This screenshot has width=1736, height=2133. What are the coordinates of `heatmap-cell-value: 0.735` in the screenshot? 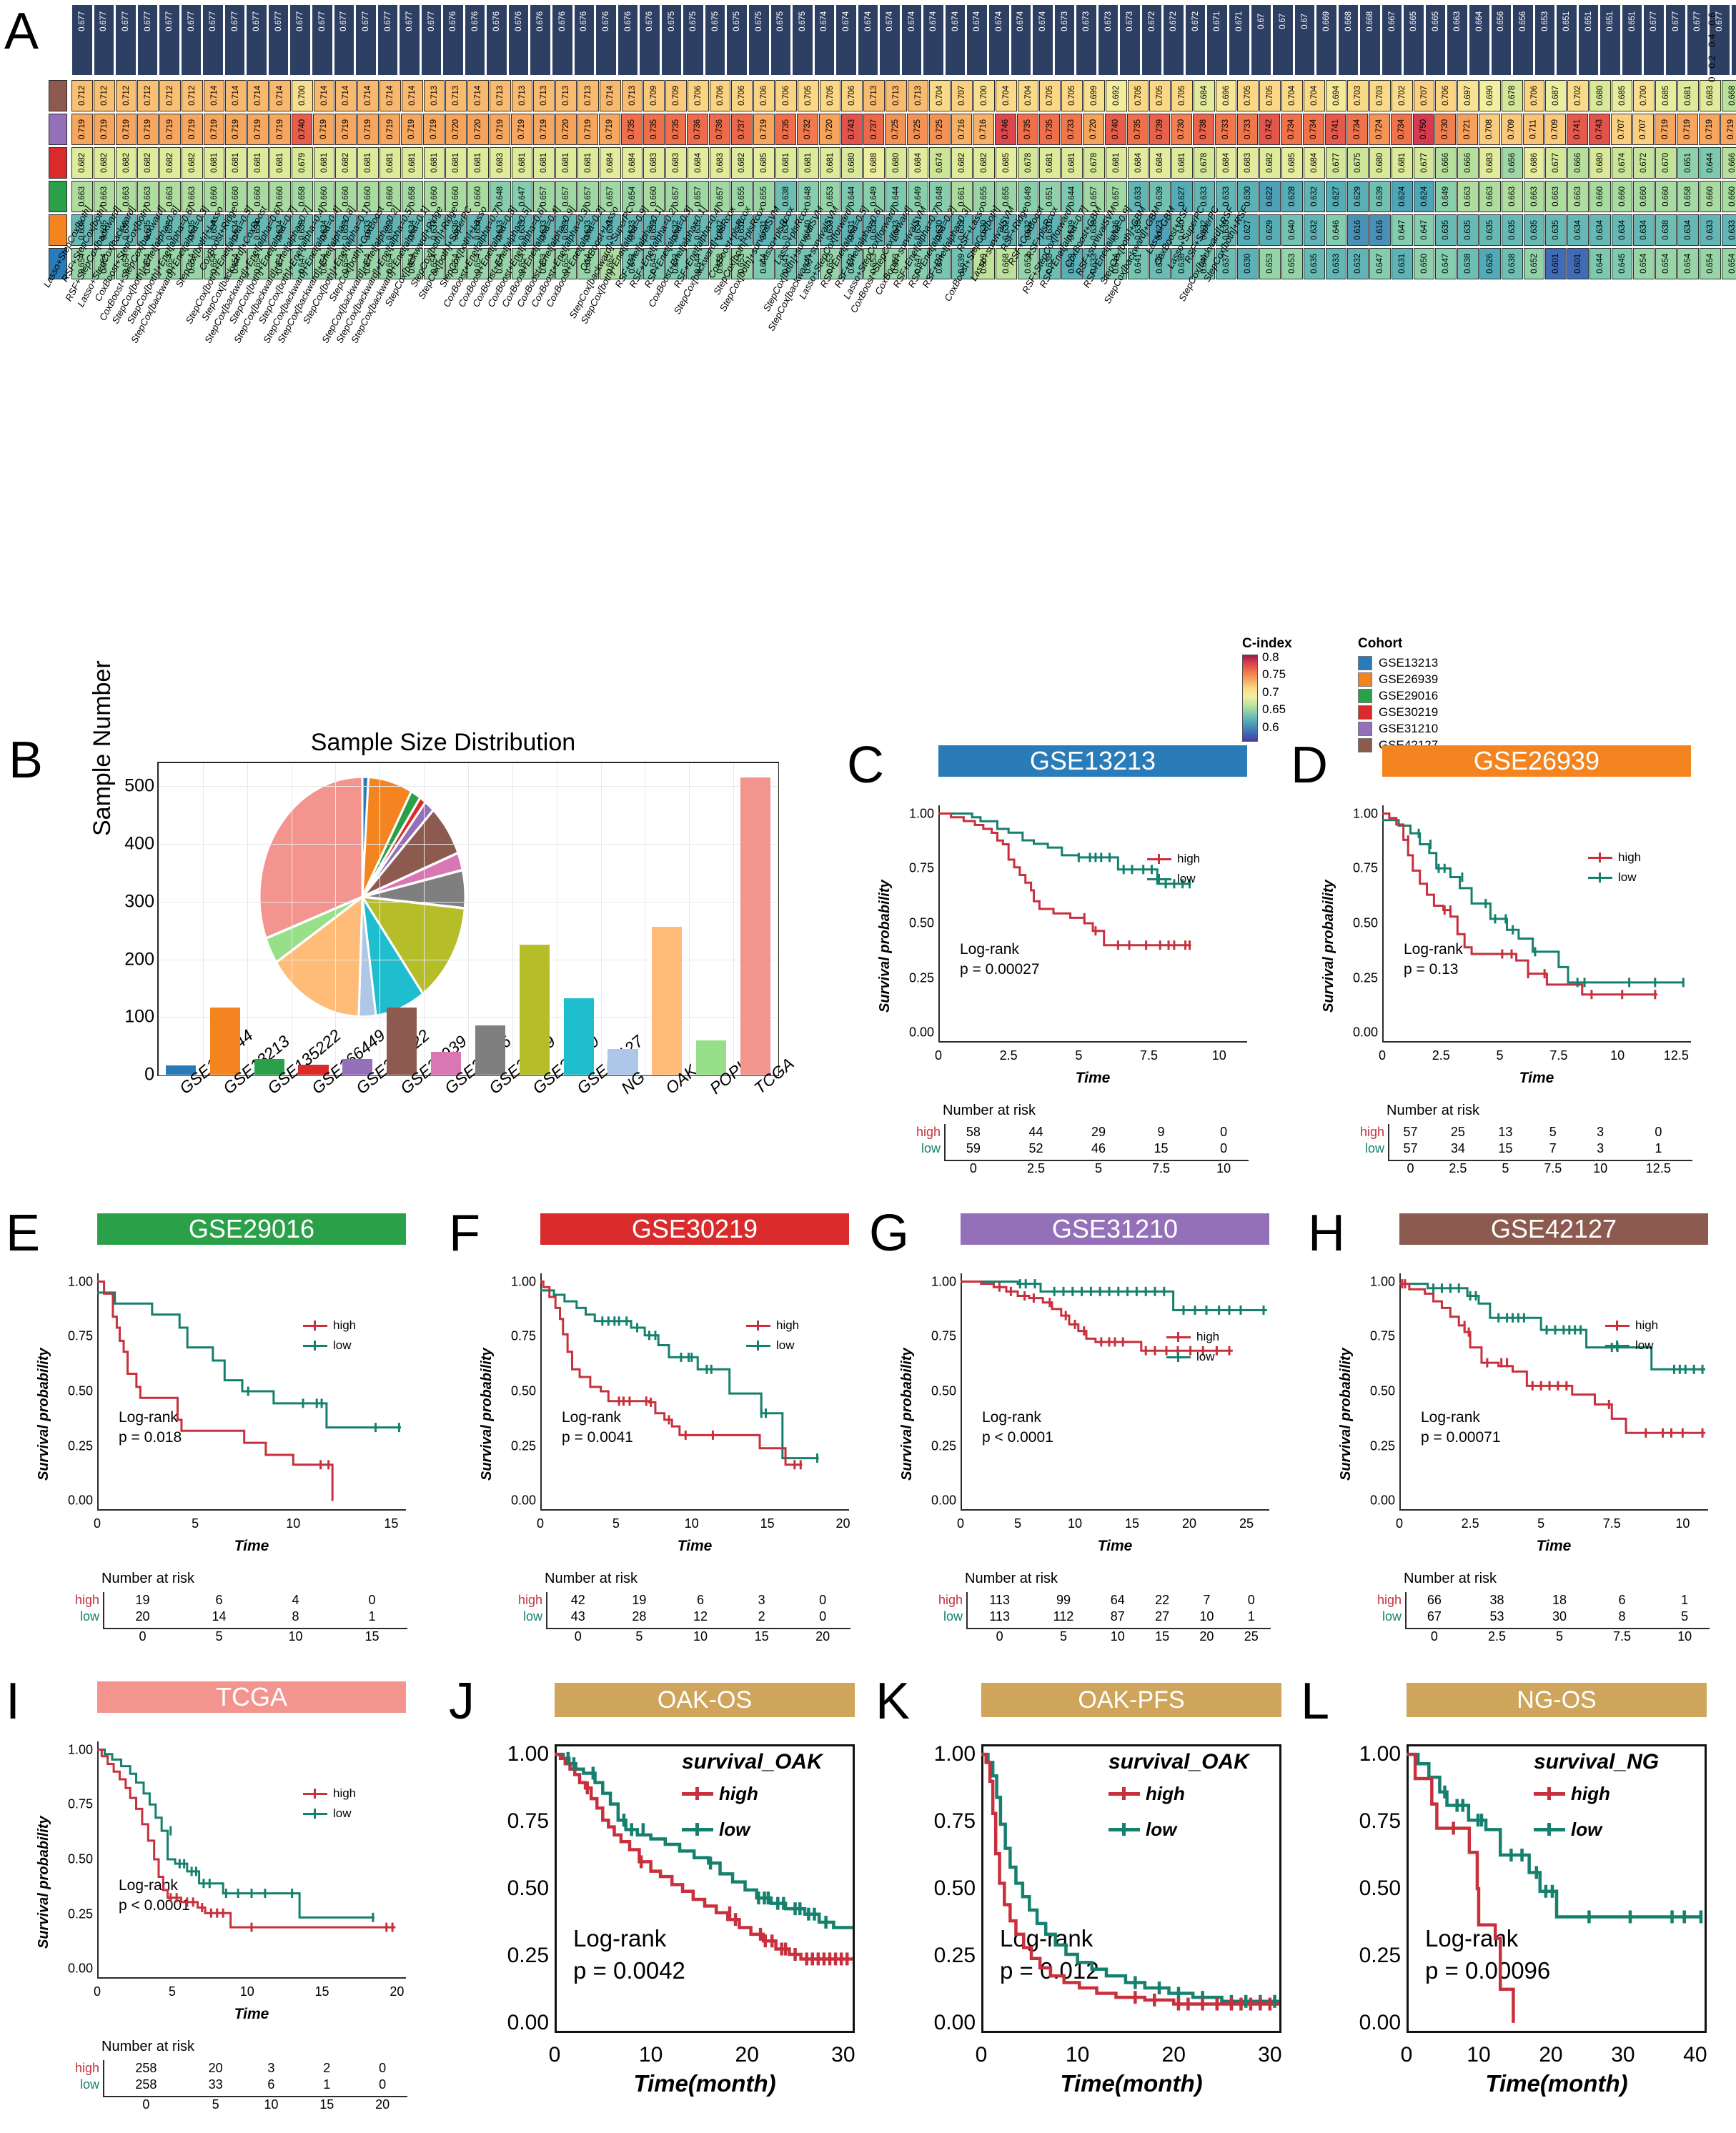 It's located at (1137, 129).